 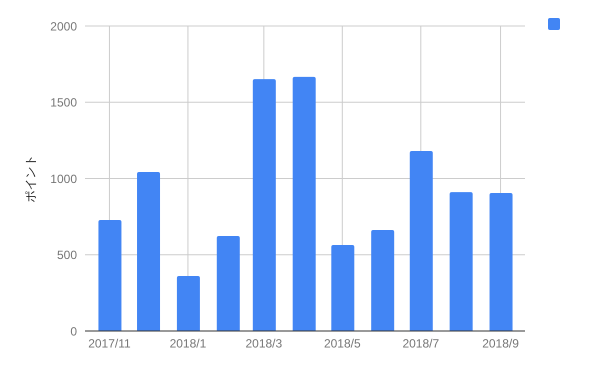 What do you see at coordinates (64, 103) in the screenshot?
I see `y-tick-label: 1500` at bounding box center [64, 103].